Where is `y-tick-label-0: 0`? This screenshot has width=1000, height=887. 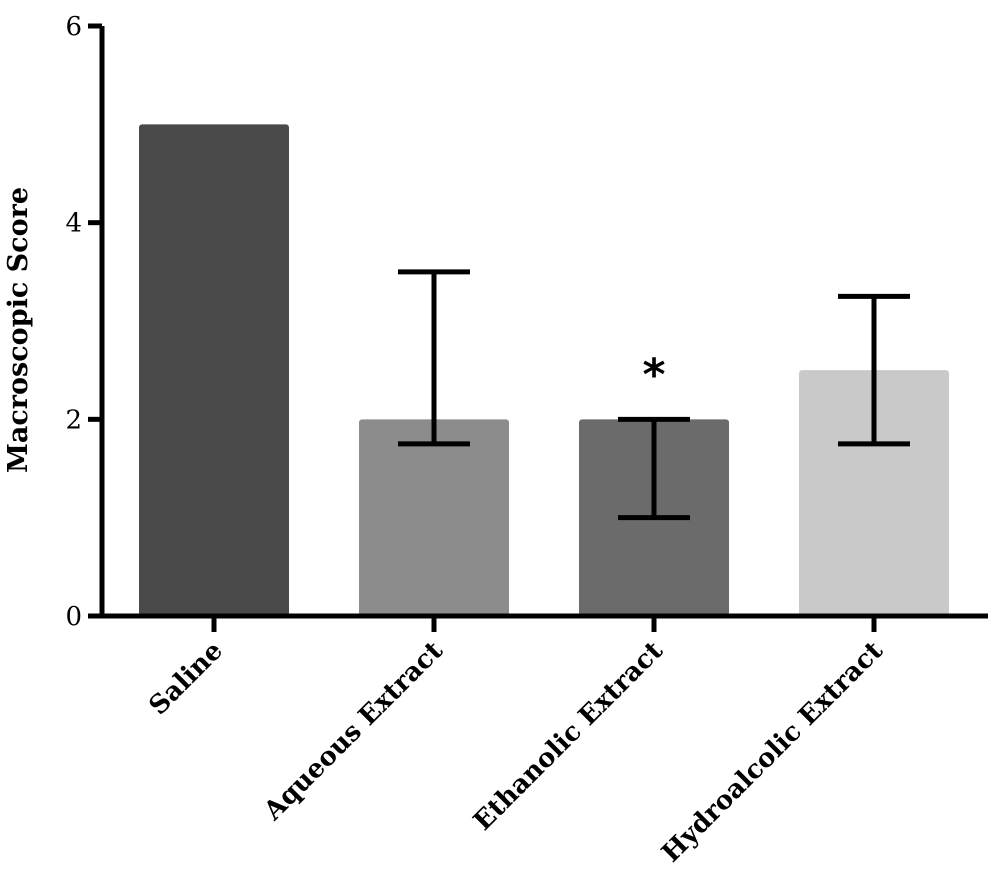 y-tick-label-0: 0 is located at coordinates (73, 617).